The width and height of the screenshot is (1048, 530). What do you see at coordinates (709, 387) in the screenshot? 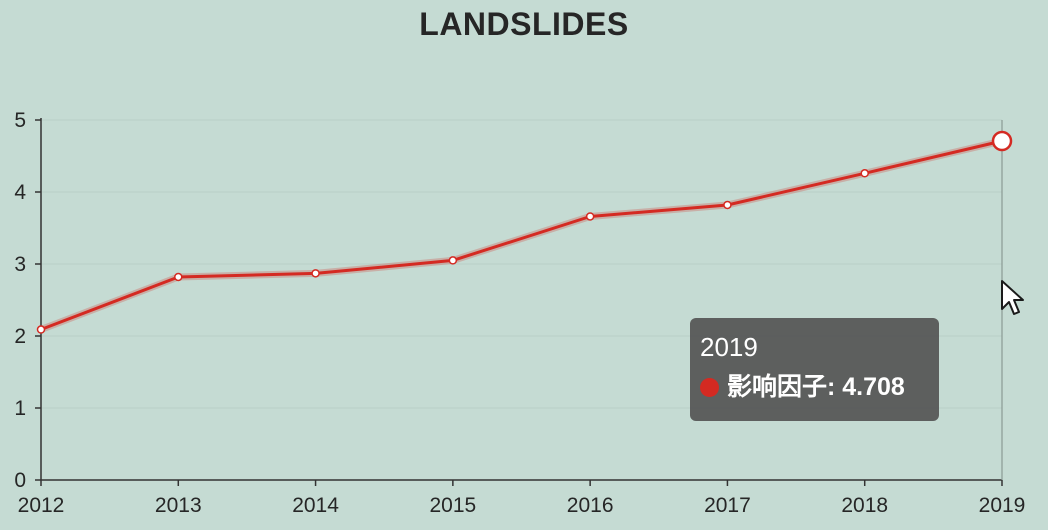
I see `tooltip-series-marker` at bounding box center [709, 387].